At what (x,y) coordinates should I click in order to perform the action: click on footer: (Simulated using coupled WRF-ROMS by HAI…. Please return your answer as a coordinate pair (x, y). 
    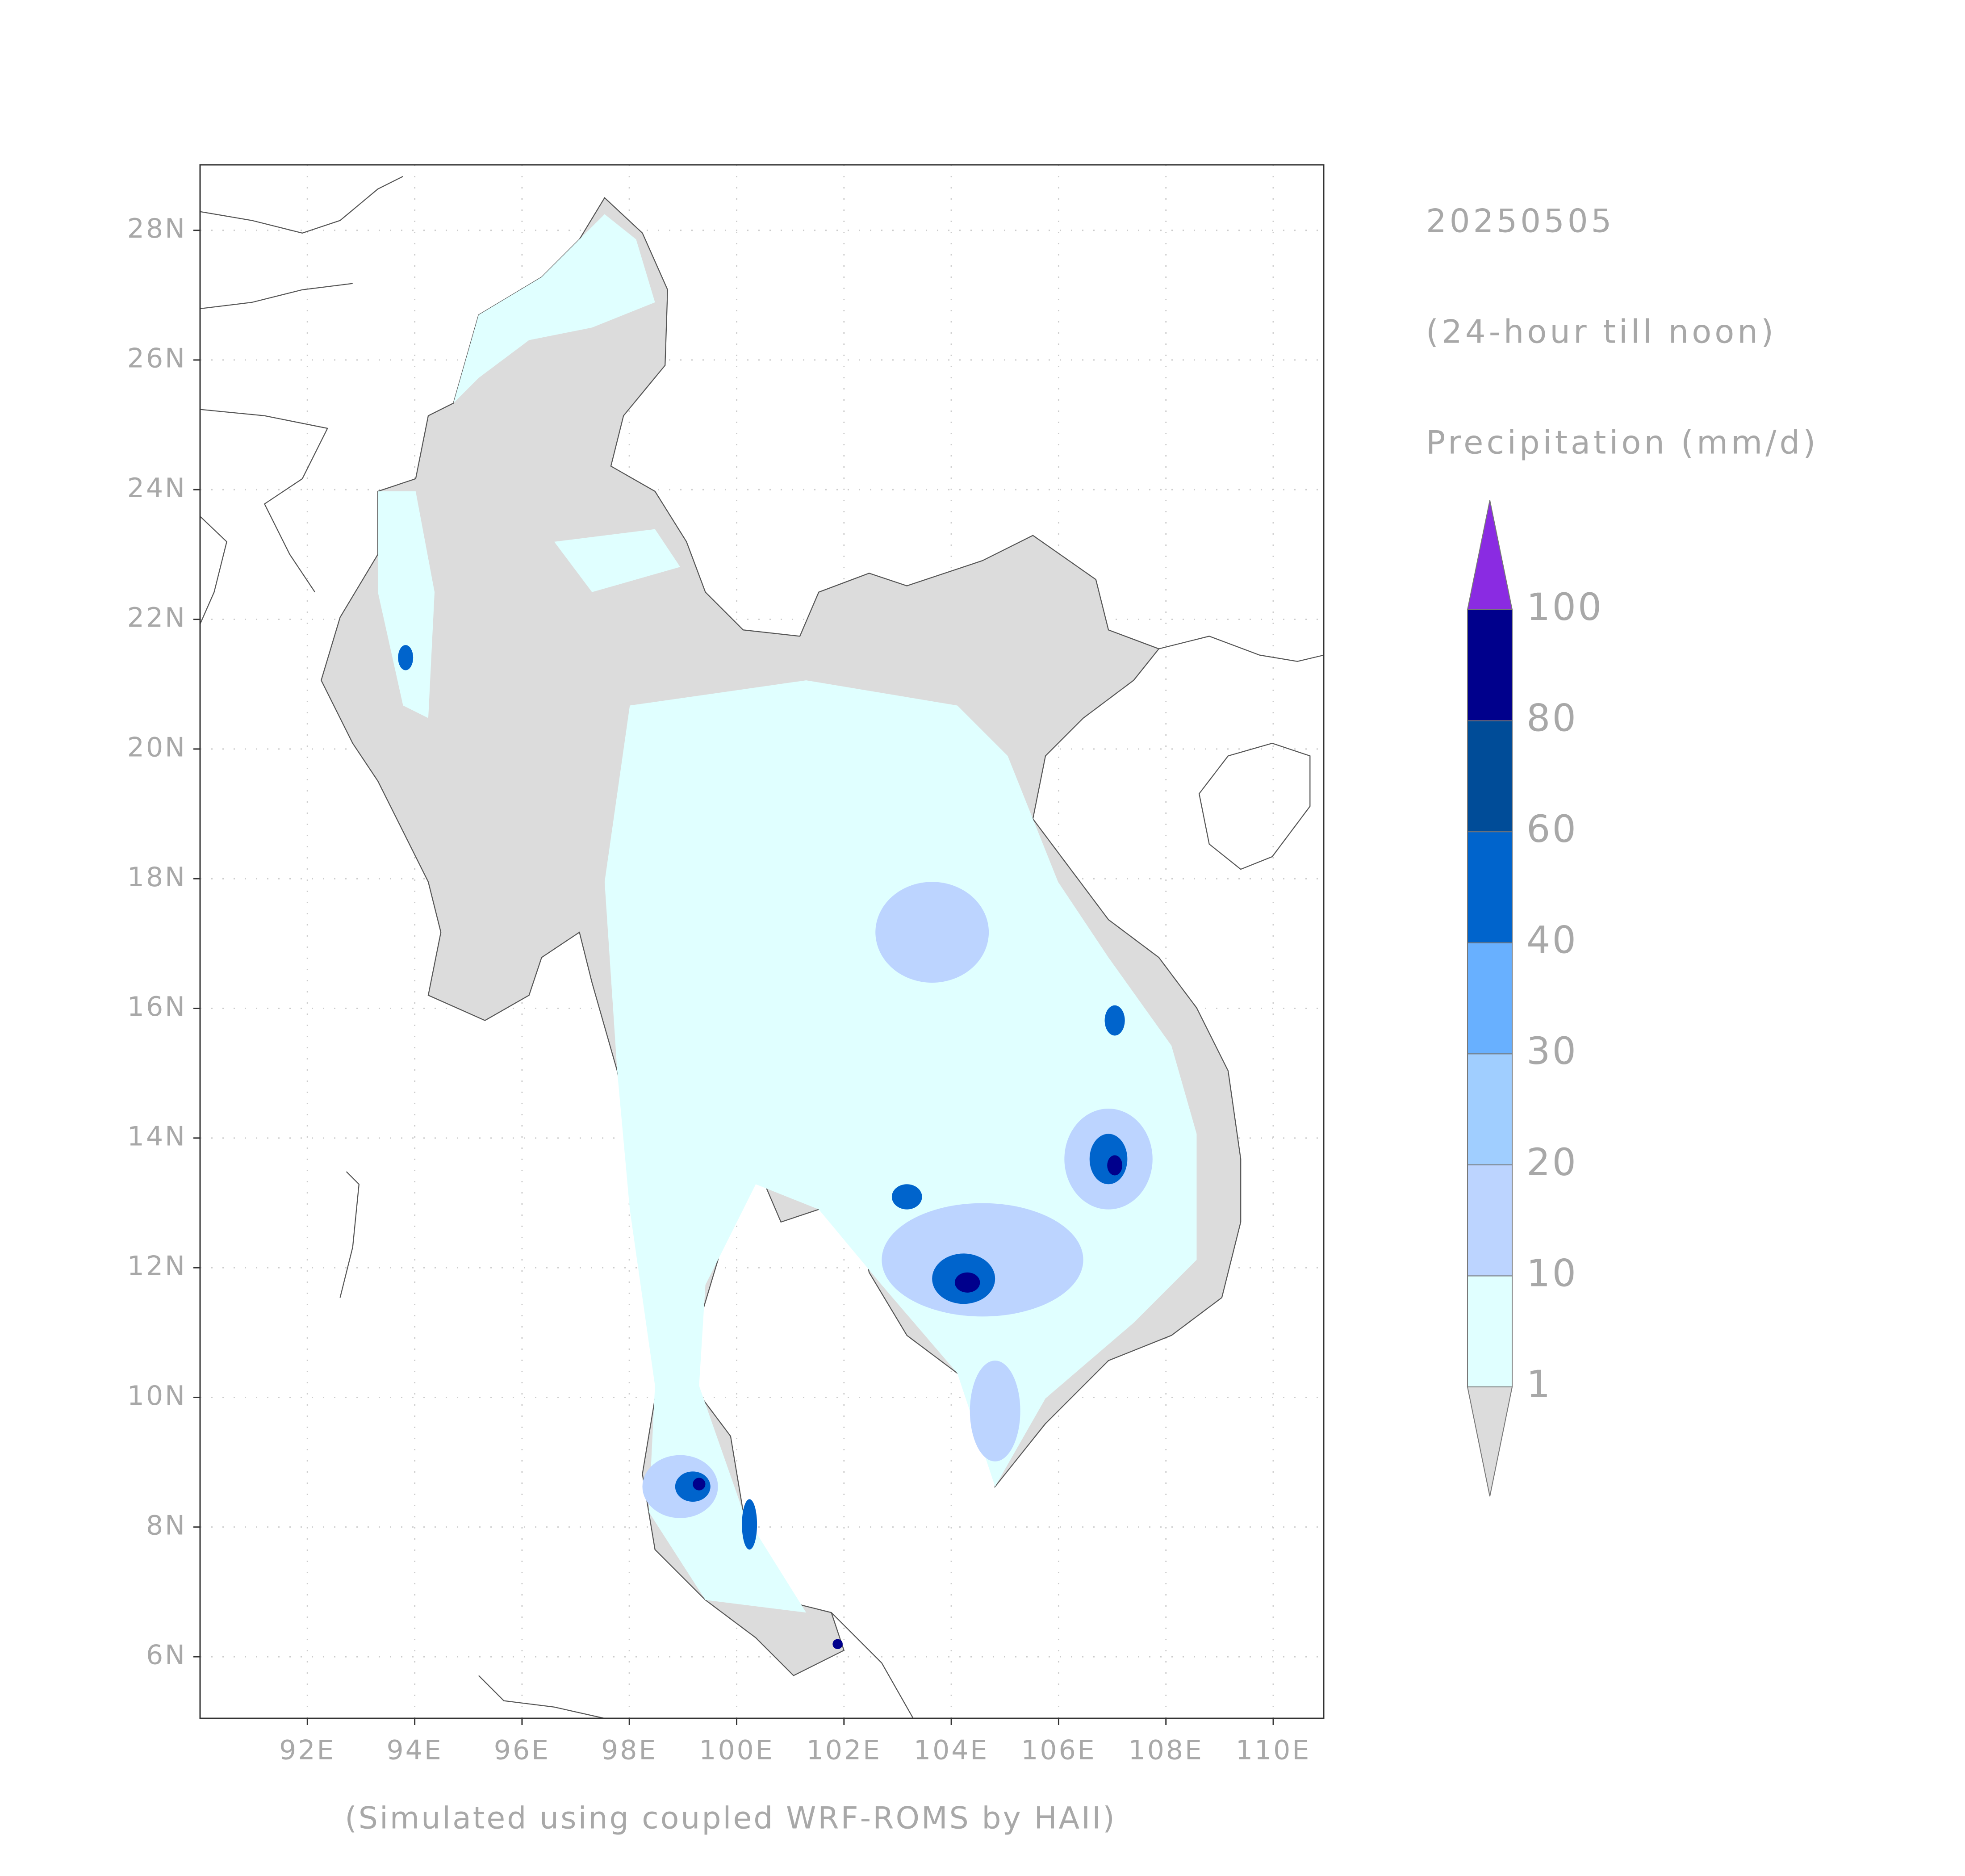
    Looking at the image, I should click on (730, 1818).